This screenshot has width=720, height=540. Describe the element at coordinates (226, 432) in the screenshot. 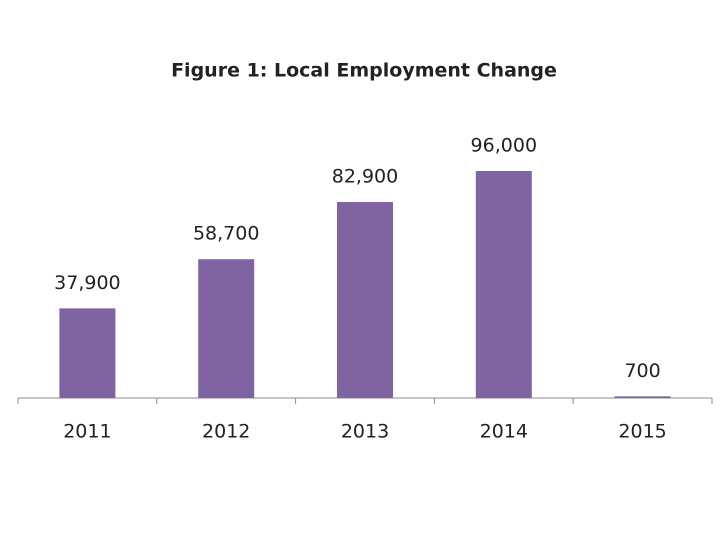

I see `x-tick-label: 2012` at that location.